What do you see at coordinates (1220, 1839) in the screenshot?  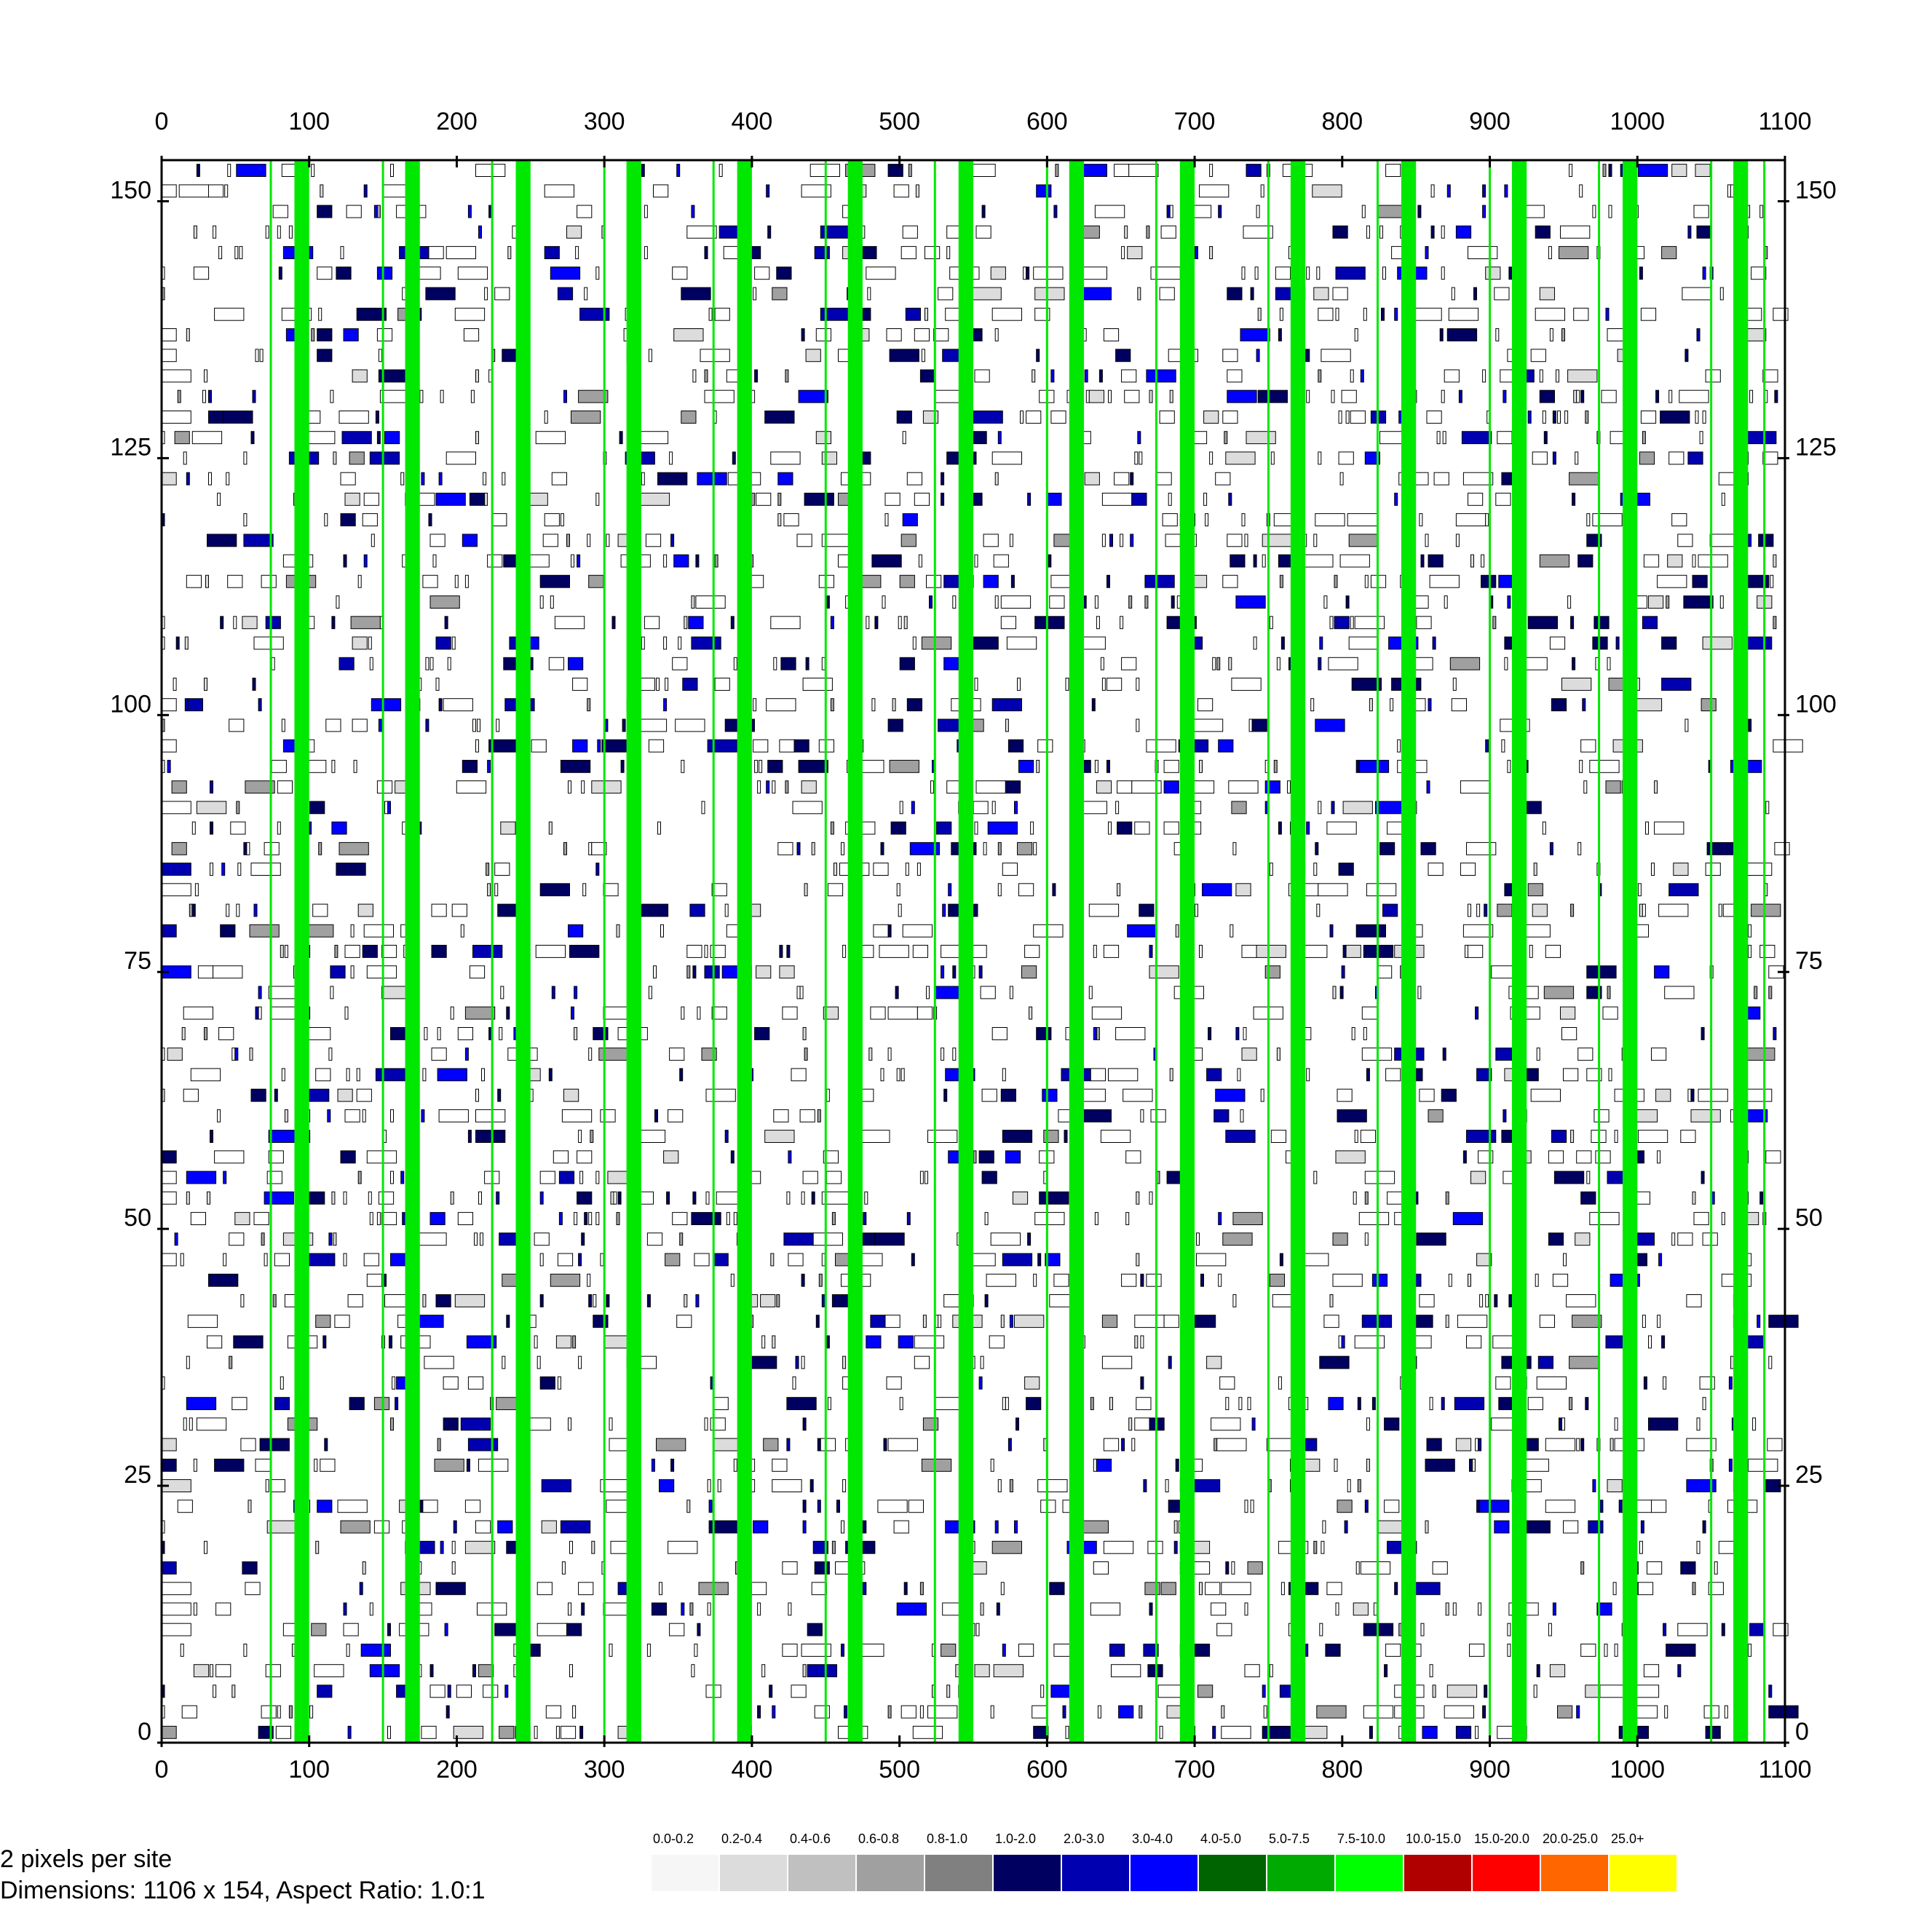 I see `legend-label: 4.0-5.0` at bounding box center [1220, 1839].